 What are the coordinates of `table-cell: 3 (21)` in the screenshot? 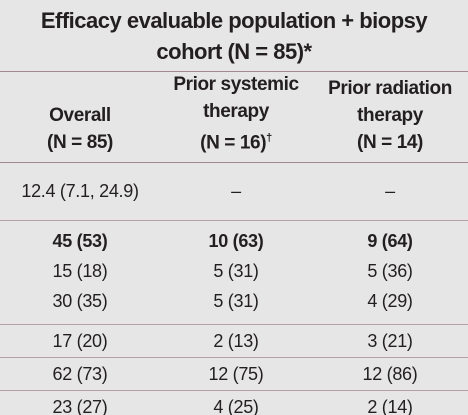 It's located at (390, 340).